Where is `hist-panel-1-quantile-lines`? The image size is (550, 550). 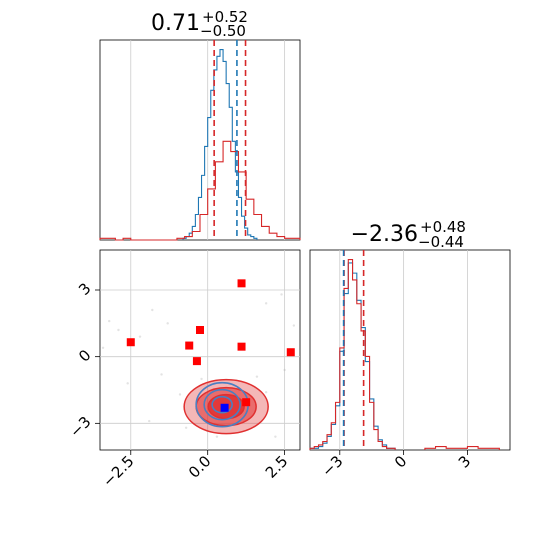 hist-panel-1-quantile-lines is located at coordinates (230, 140).